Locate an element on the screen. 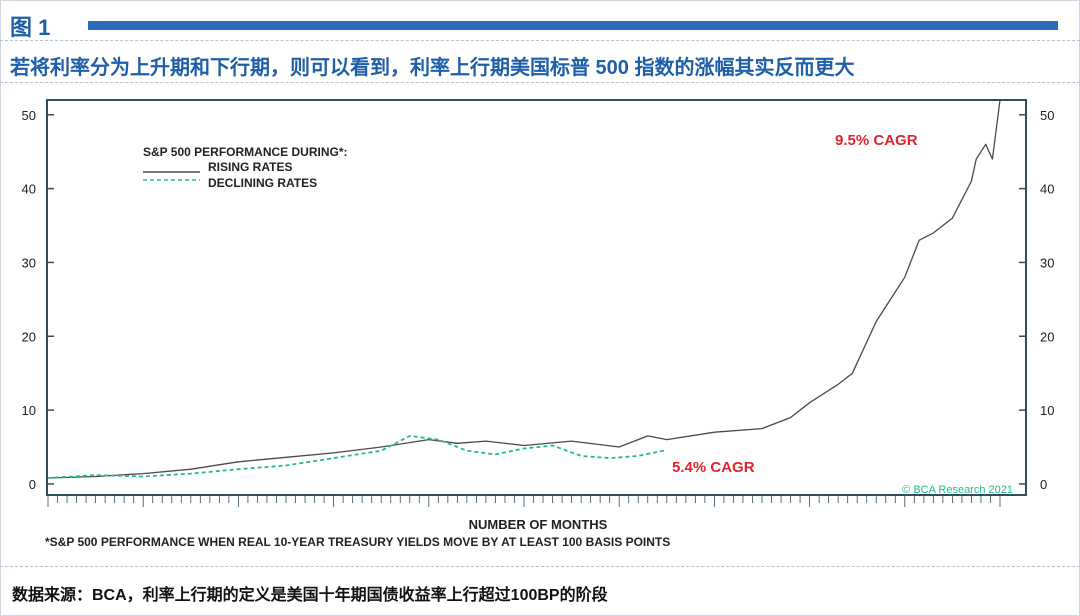  title-accent-bar is located at coordinates (573, 25).